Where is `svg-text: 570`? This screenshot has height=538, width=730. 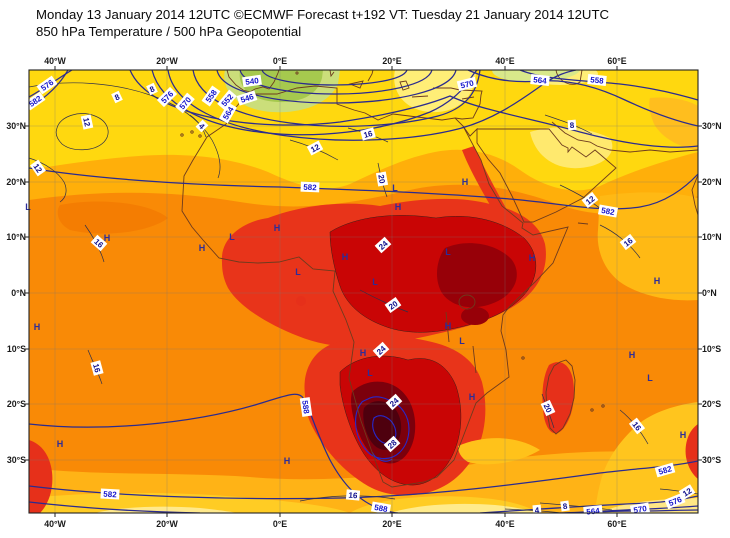
svg-text: 570 is located at coordinates (468, 84).